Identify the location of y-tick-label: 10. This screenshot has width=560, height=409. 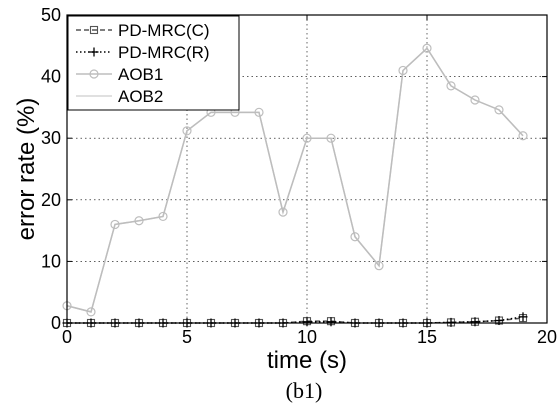
(51, 261).